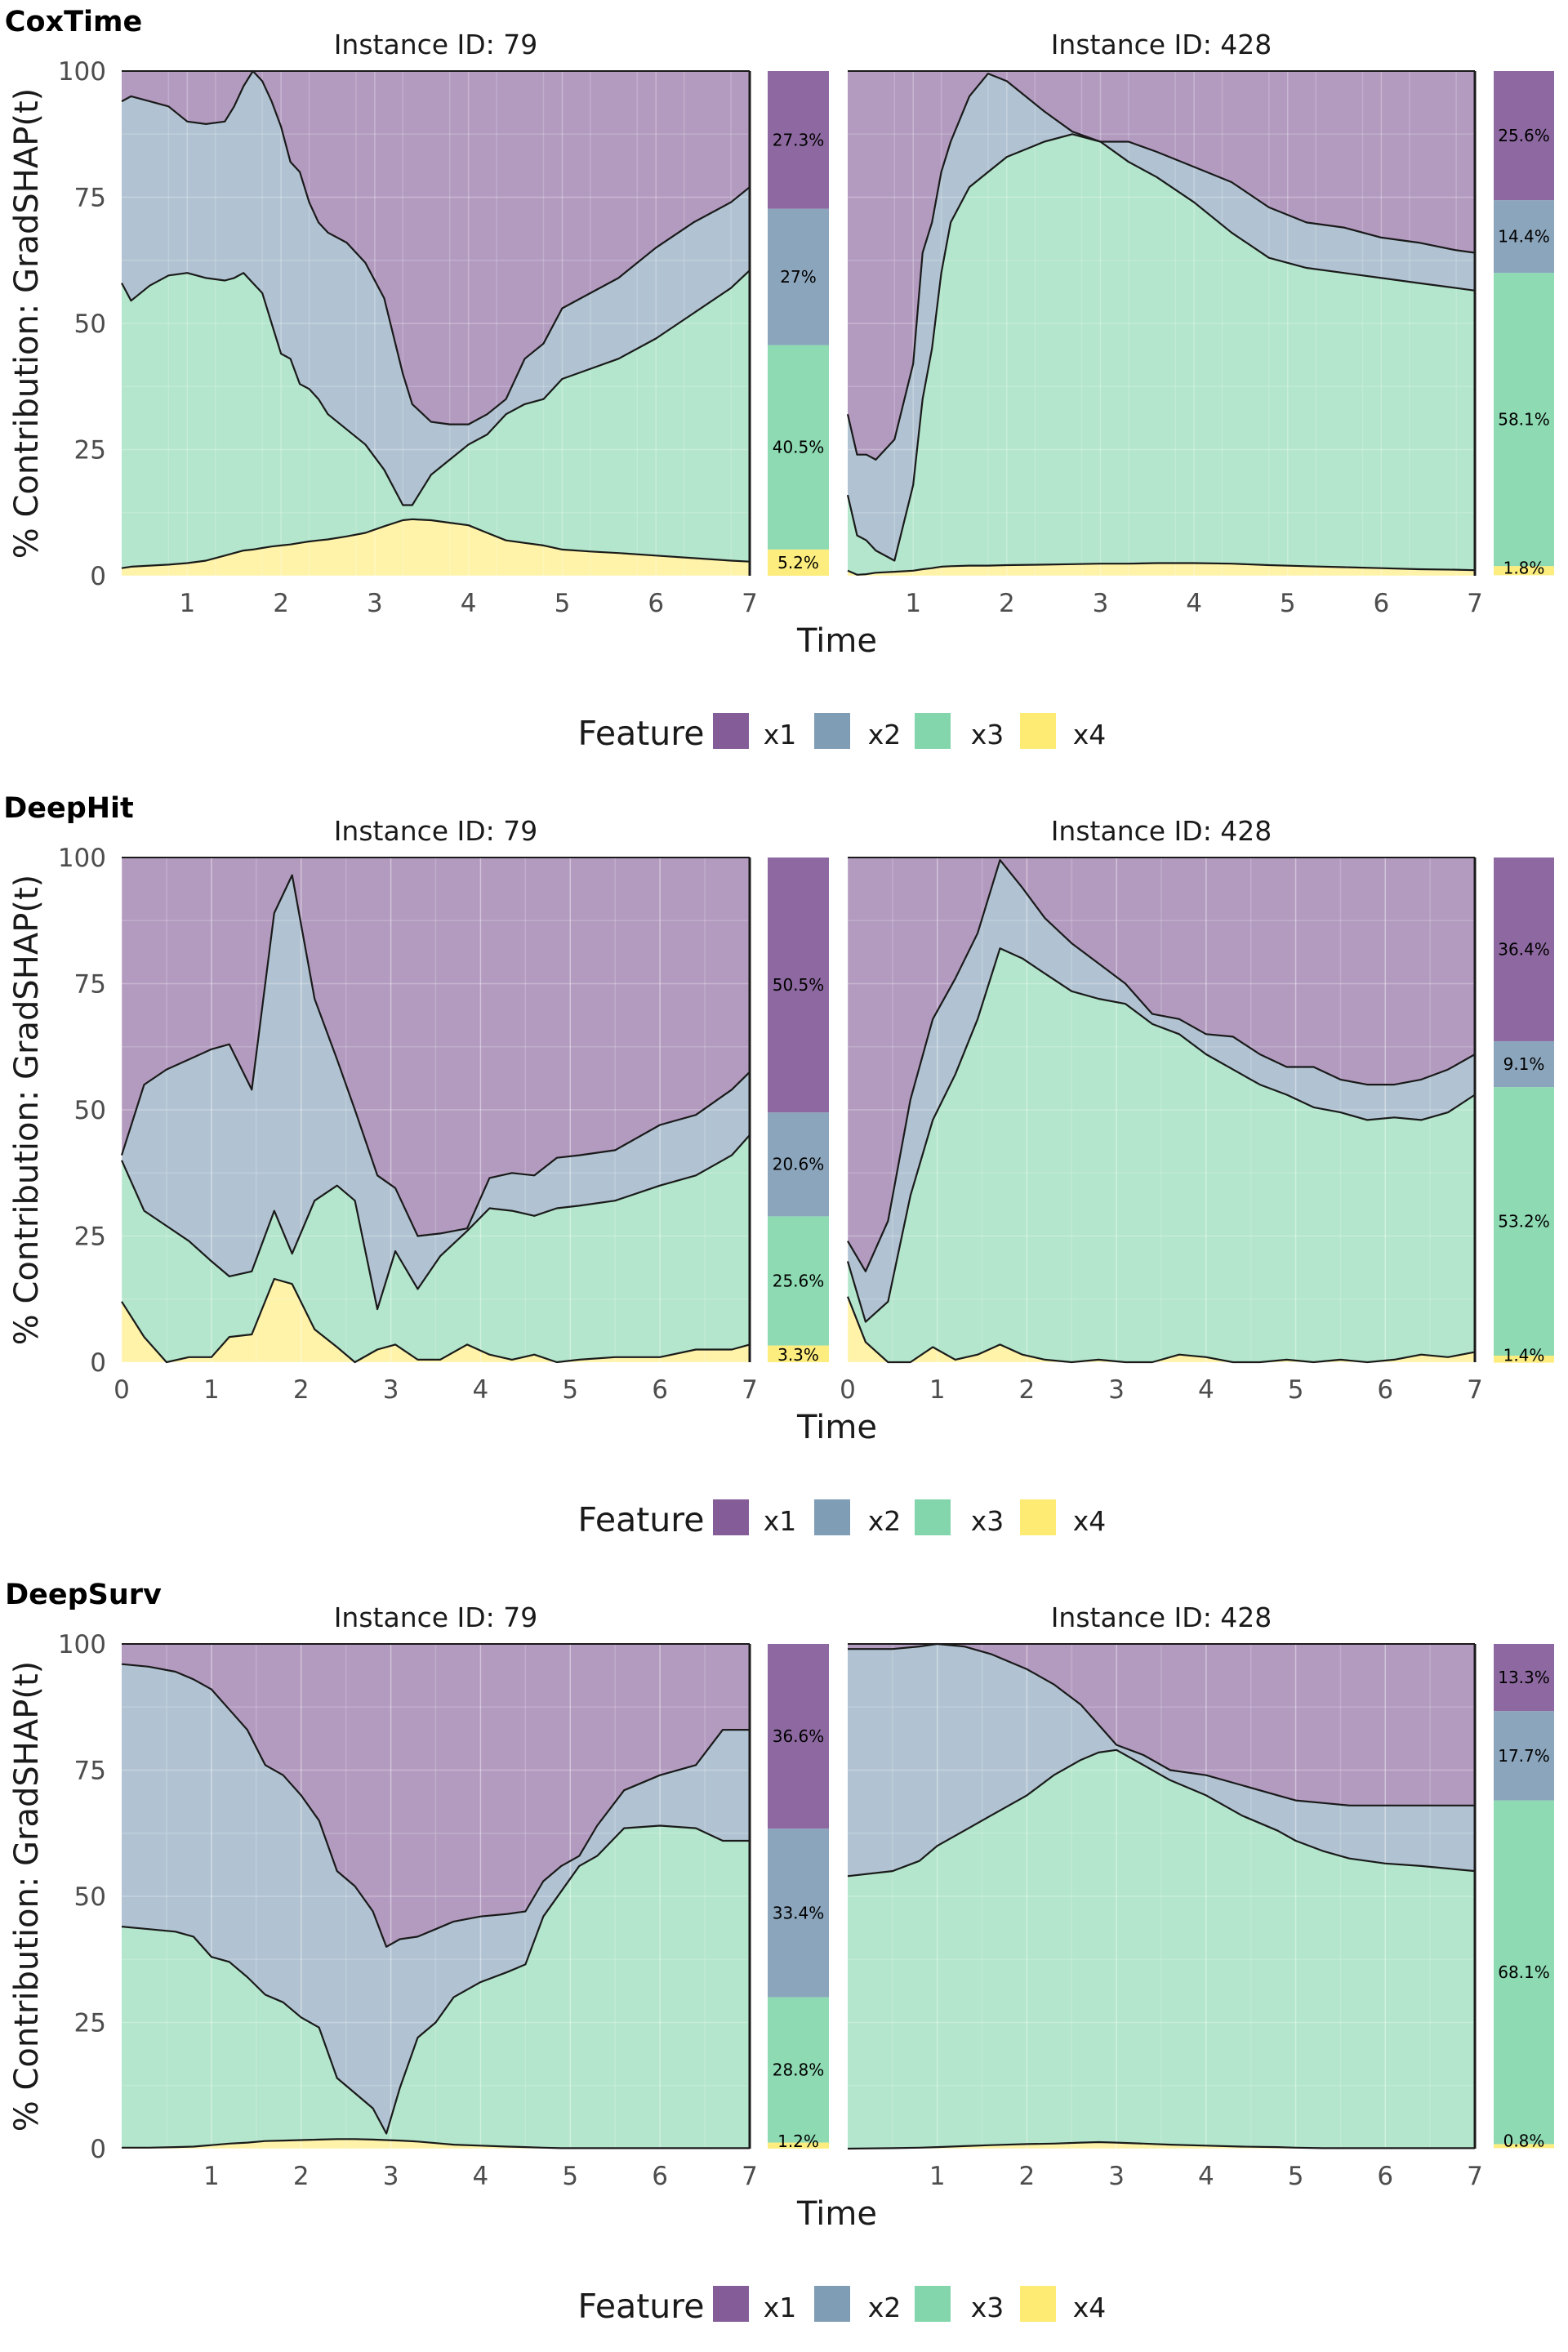 Image resolution: width=1568 pixels, height=2352 pixels. What do you see at coordinates (987, 2307) in the screenshot?
I see `legend-label-x3: x3` at bounding box center [987, 2307].